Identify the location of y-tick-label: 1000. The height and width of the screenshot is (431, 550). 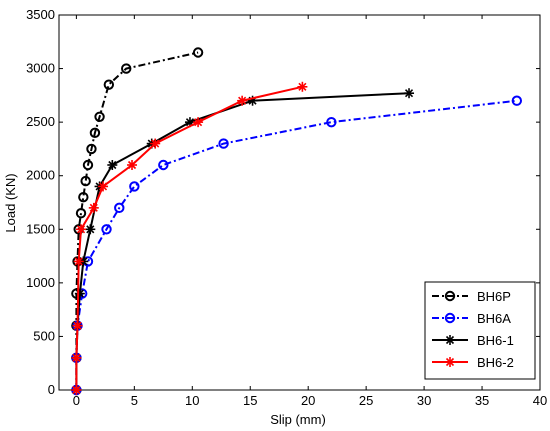
(40, 282).